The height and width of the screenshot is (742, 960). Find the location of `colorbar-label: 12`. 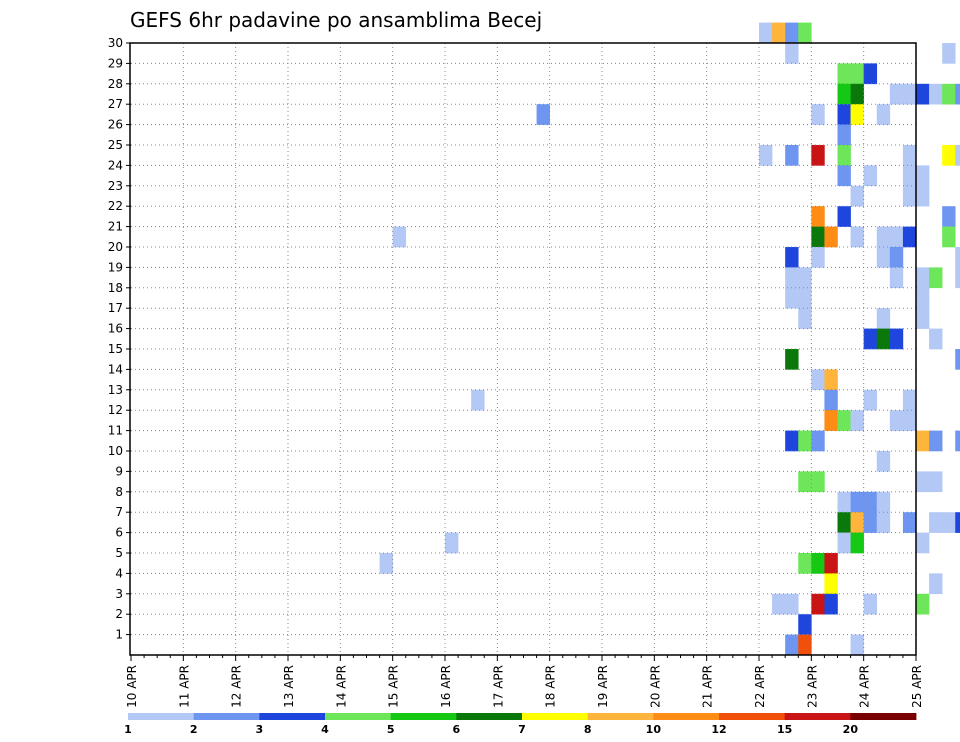

colorbar-label: 12 is located at coordinates (718, 729).